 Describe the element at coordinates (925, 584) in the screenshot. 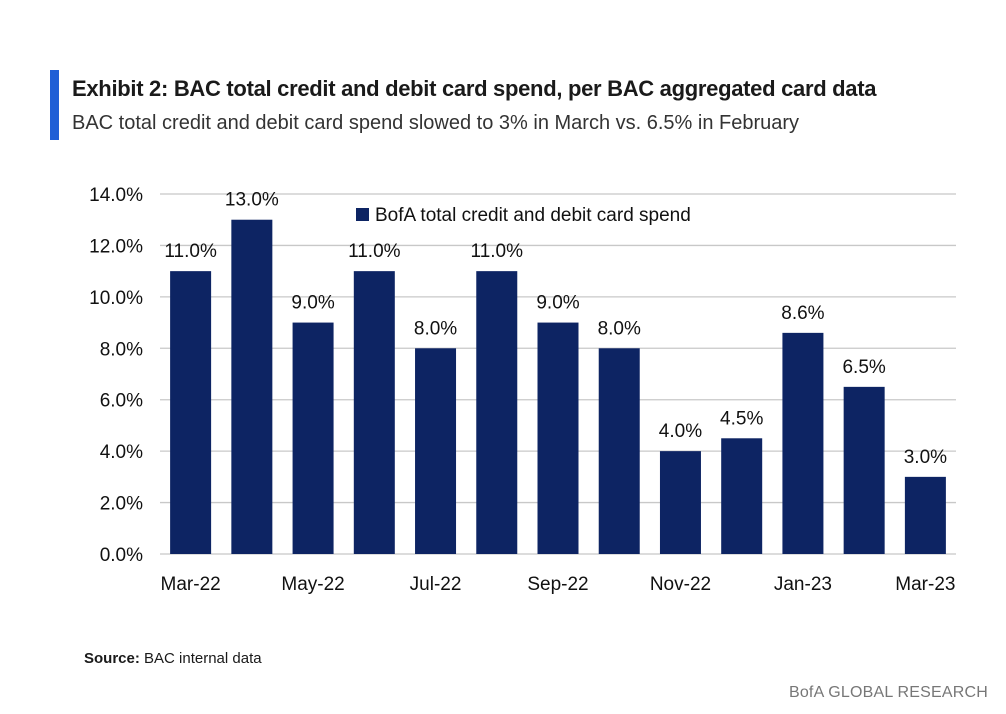

I see `x-tick-label: Mar-23` at that location.